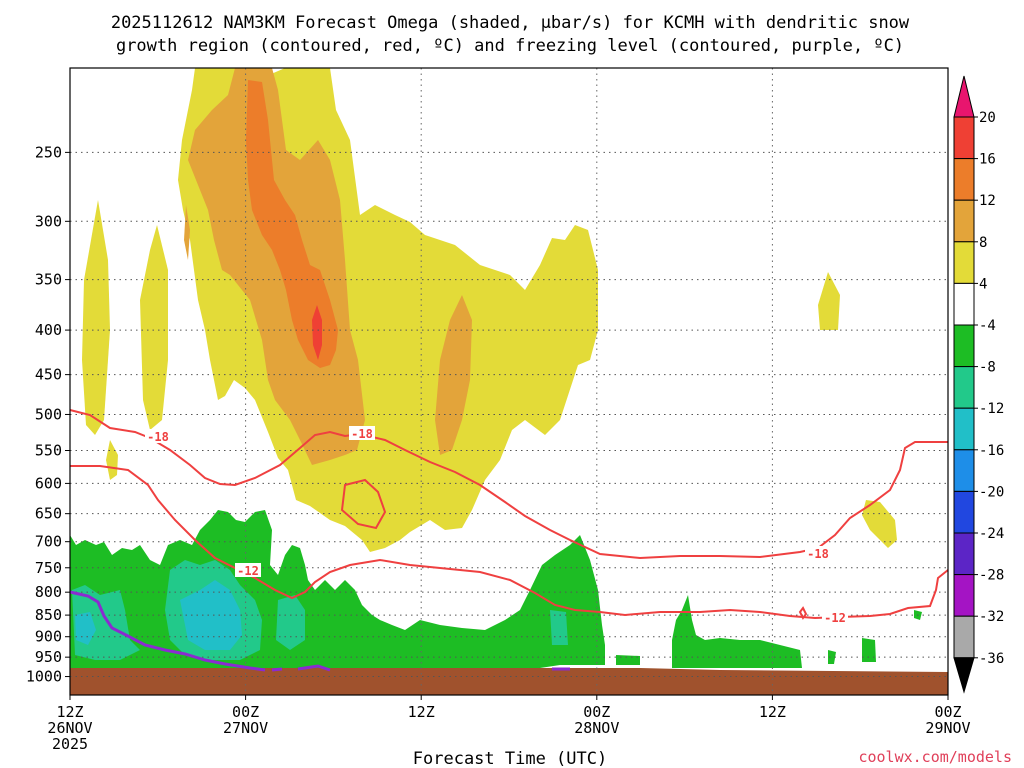  Describe the element at coordinates (829, 301) in the screenshot. I see `omega-4-8-right1` at that location.